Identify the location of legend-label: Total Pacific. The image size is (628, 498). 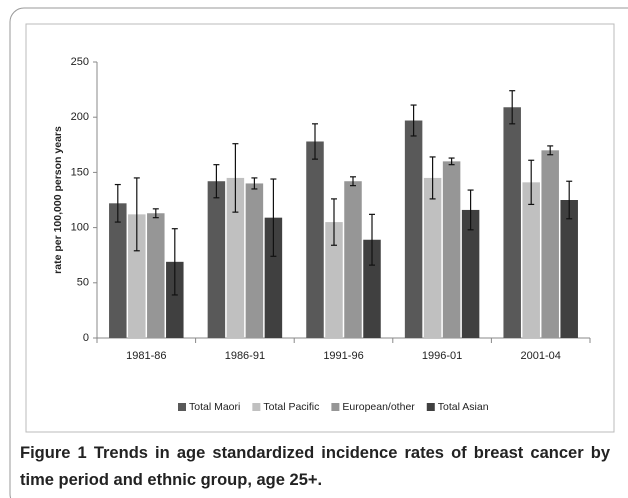
(291, 407).